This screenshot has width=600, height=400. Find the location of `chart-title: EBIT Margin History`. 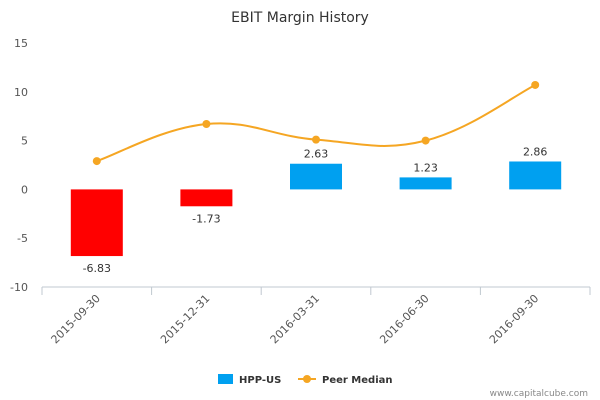

chart-title: EBIT Margin History is located at coordinates (300, 18).